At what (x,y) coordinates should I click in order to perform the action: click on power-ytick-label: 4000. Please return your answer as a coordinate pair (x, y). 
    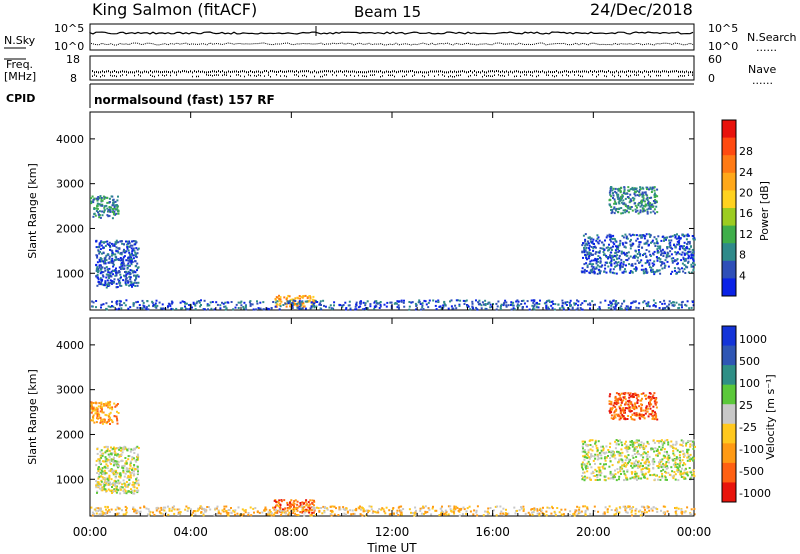
    Looking at the image, I should click on (70, 139).